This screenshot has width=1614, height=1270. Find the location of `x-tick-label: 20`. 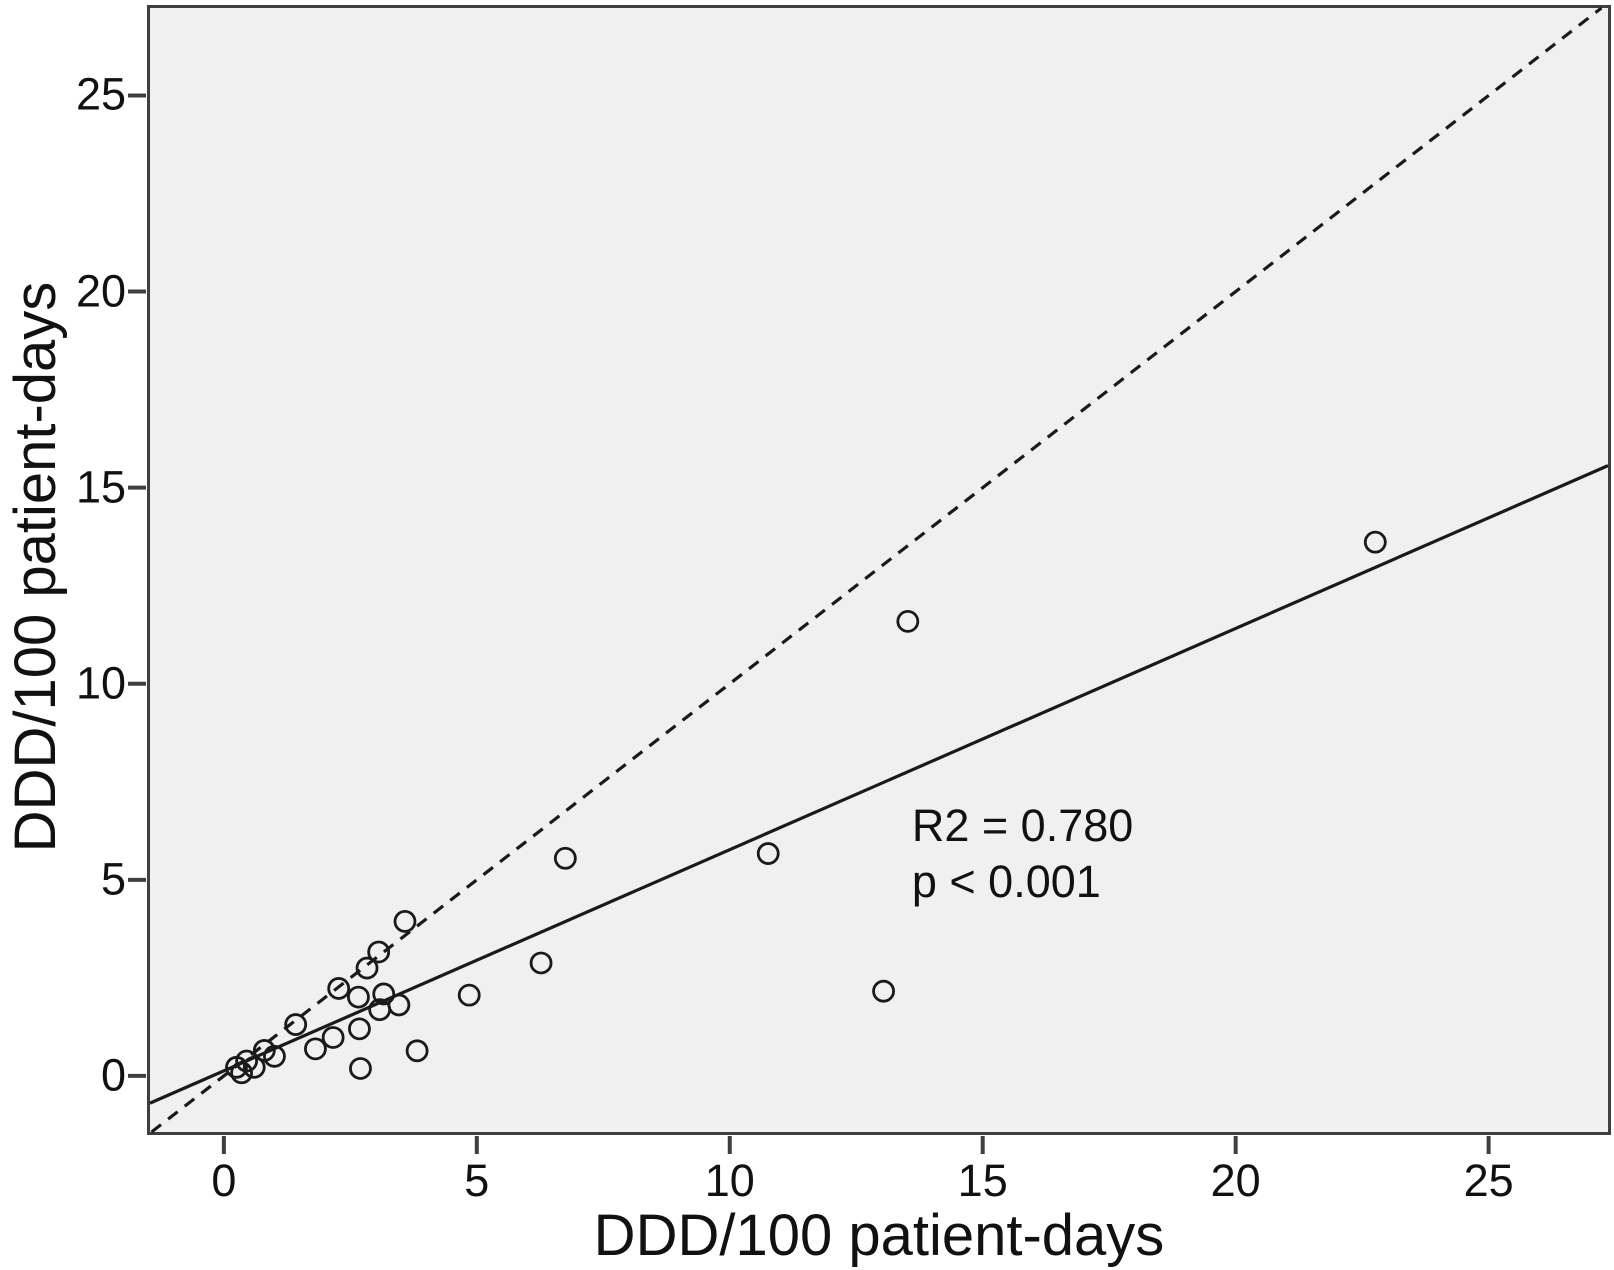

x-tick-label: 20 is located at coordinates (1235, 1180).